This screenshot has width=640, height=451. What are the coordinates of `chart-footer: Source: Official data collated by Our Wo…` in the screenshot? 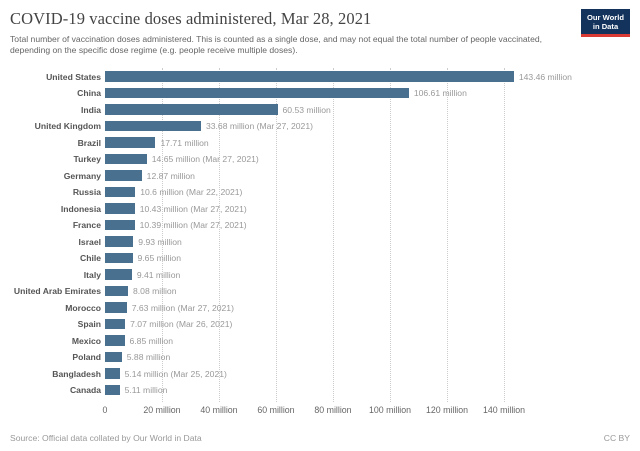 It's located at (320, 438).